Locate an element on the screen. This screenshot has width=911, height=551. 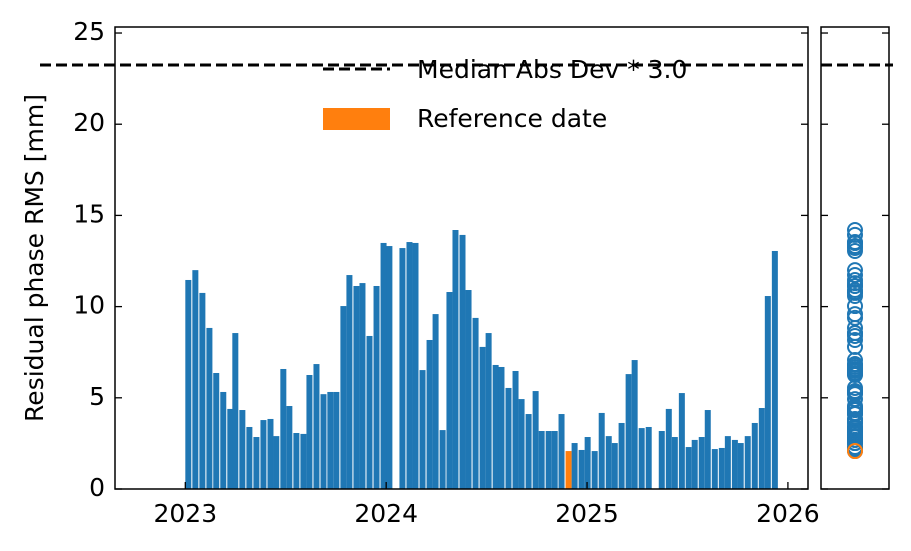
x-tick-label: 2025 is located at coordinates (587, 513).